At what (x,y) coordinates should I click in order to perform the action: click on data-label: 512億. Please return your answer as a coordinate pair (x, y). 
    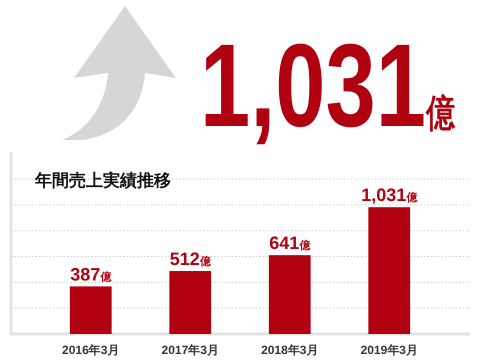
    Looking at the image, I should click on (191, 259).